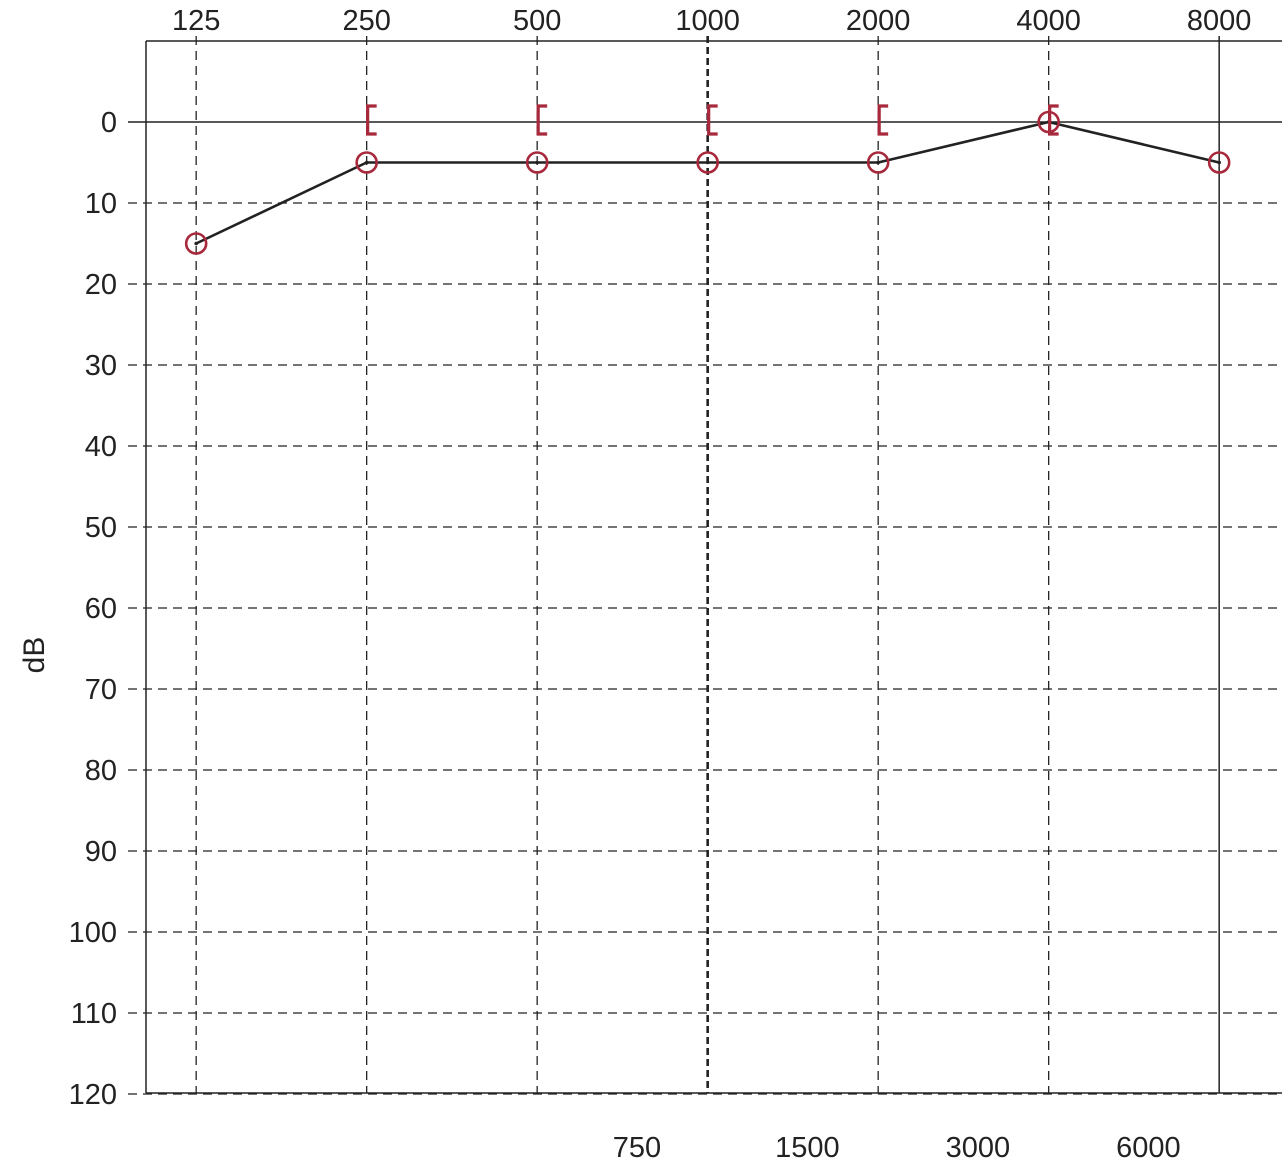  Describe the element at coordinates (101, 285) in the screenshot. I see `y-tick-label: 20` at that location.